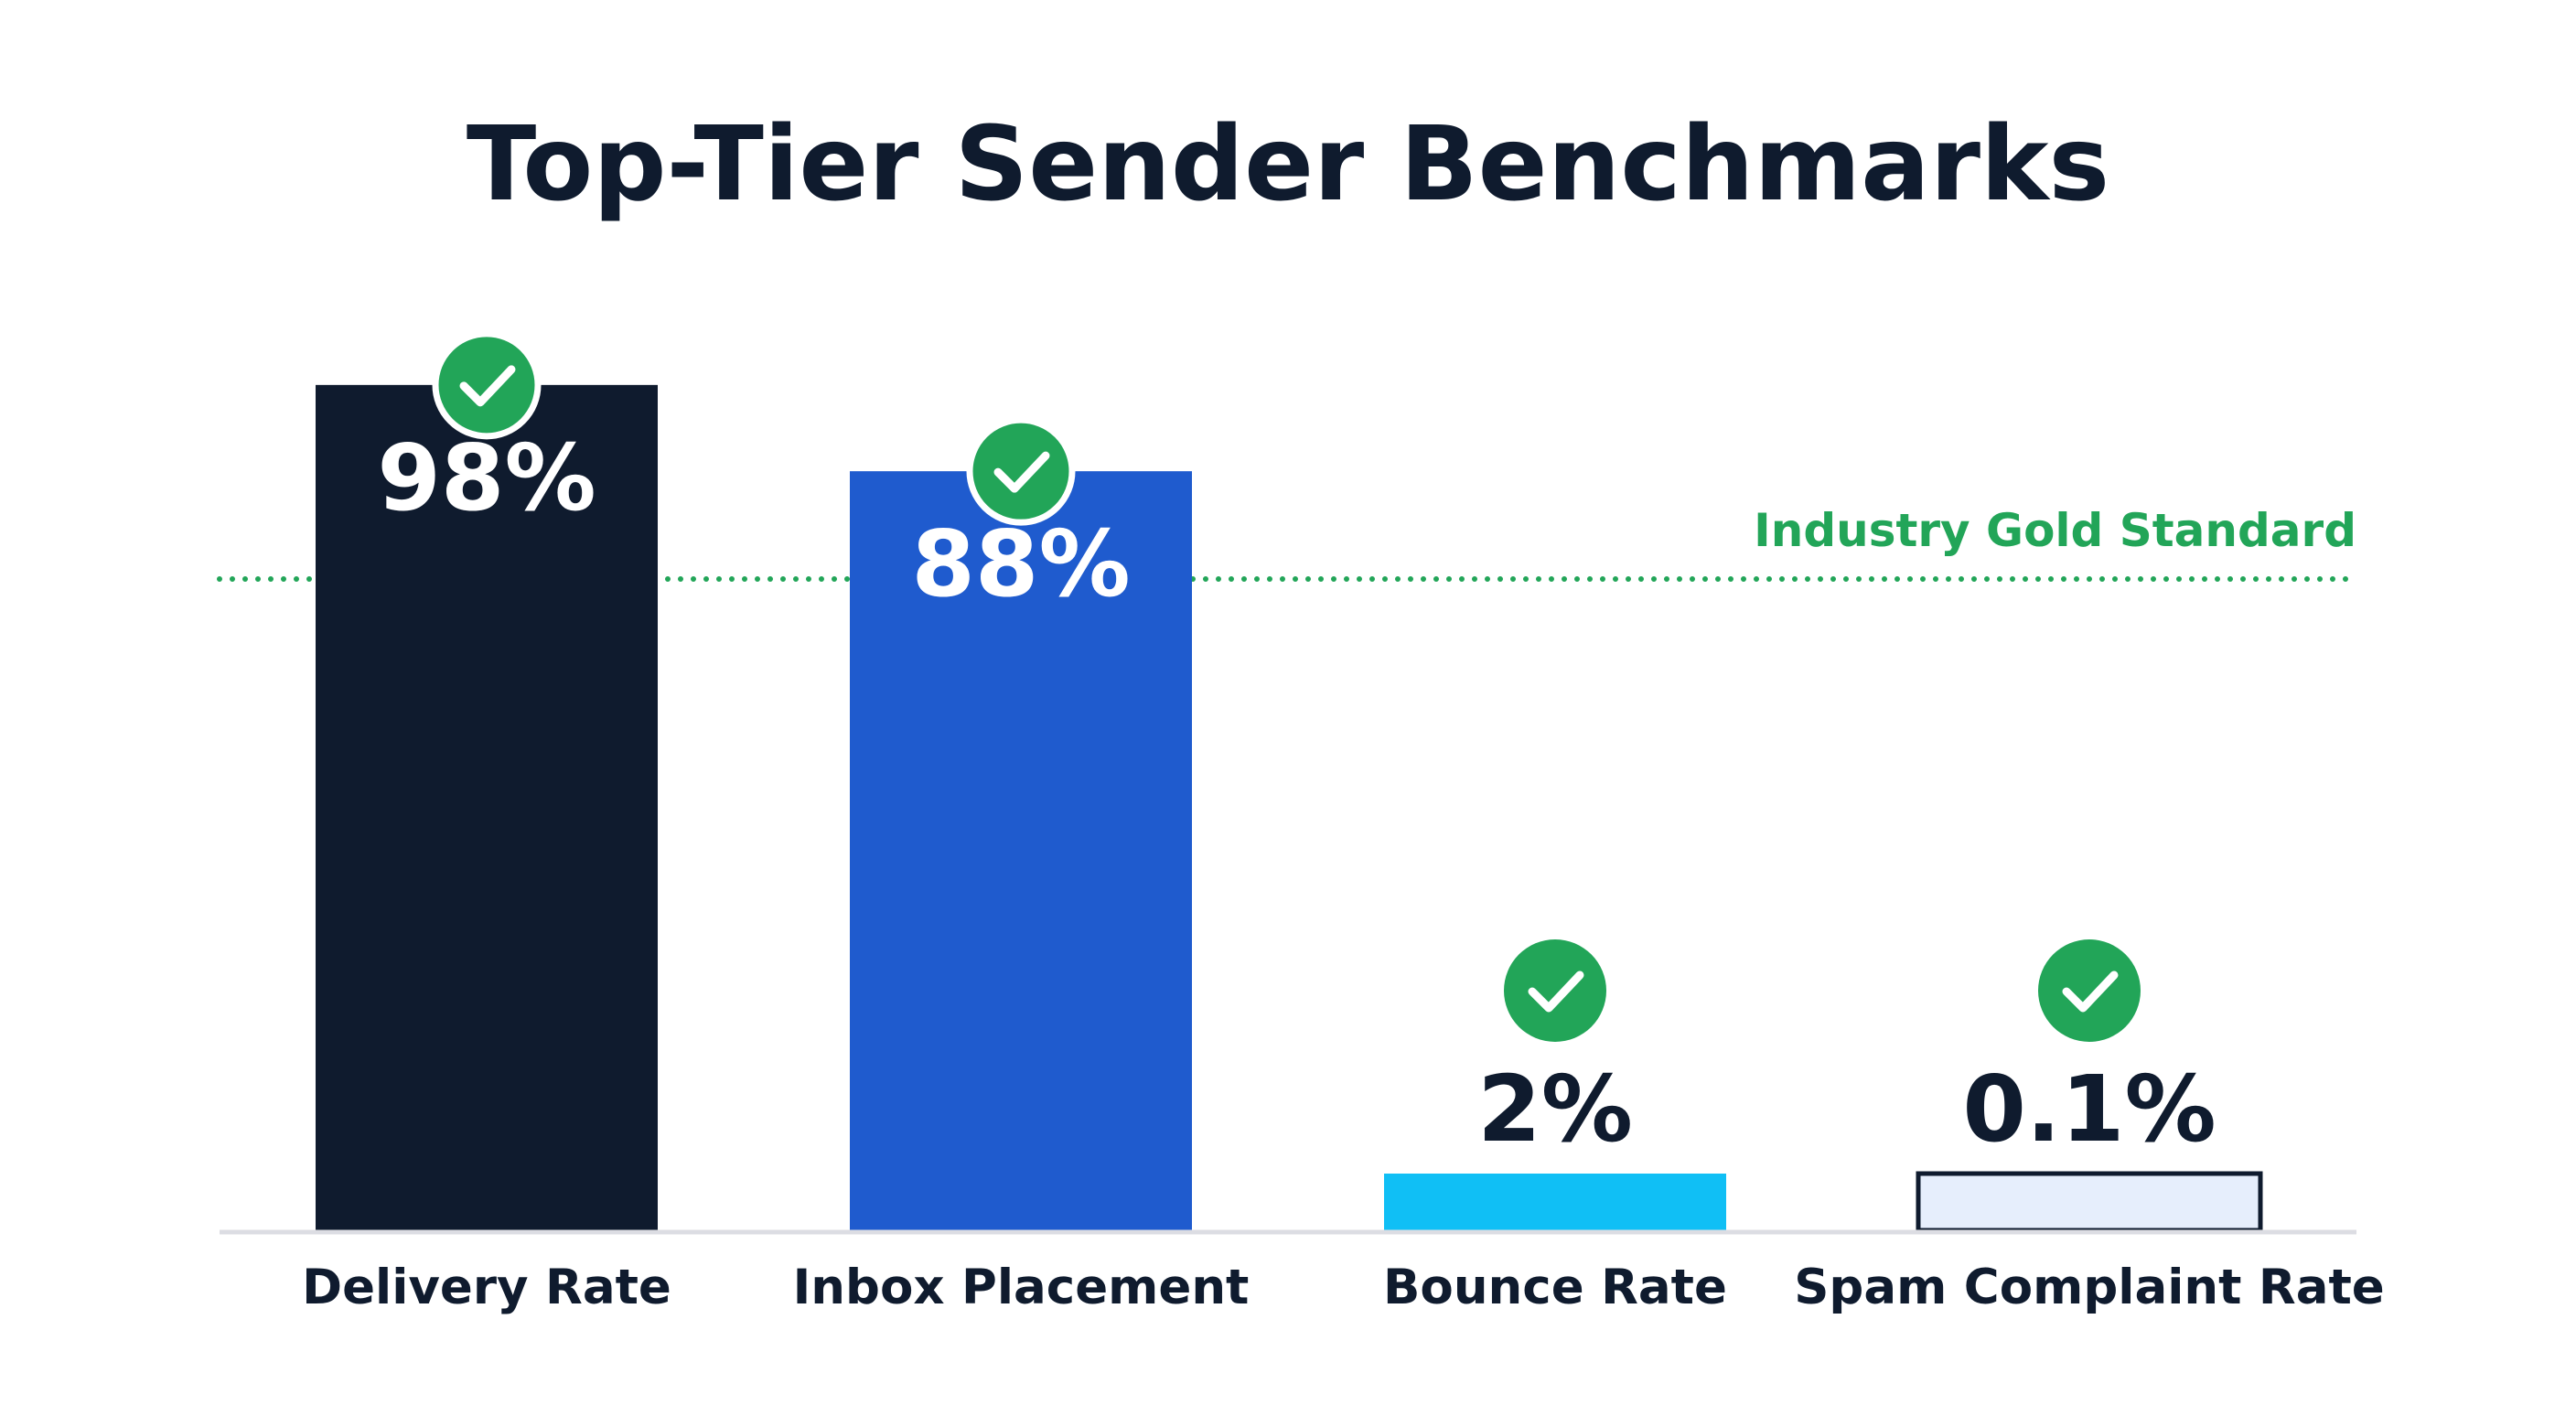 This screenshot has height=1405, width=2576. I want to click on bar-spam-complaint-rate, so click(2090, 1202).